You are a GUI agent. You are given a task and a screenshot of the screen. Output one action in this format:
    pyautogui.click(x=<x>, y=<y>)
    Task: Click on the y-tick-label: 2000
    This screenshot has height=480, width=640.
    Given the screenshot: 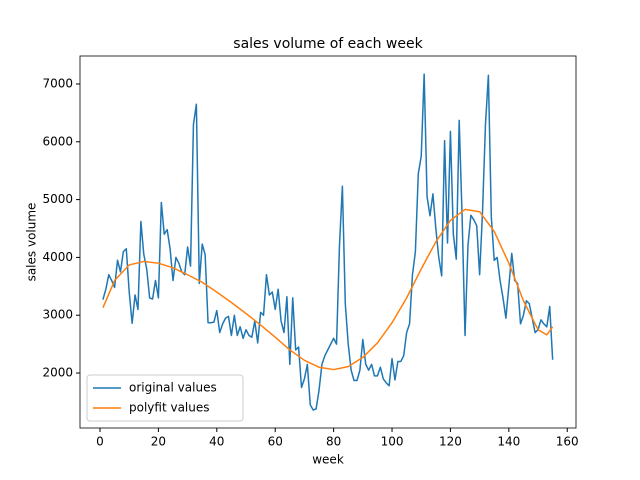 What is the action you would take?
    pyautogui.click(x=57, y=373)
    